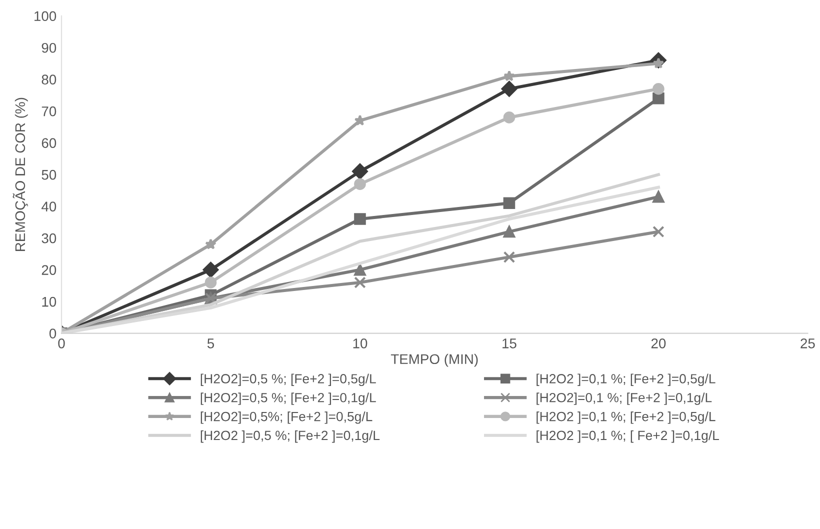  What do you see at coordinates (52, 333) in the screenshot?
I see `y-tick-label: 0` at bounding box center [52, 333].